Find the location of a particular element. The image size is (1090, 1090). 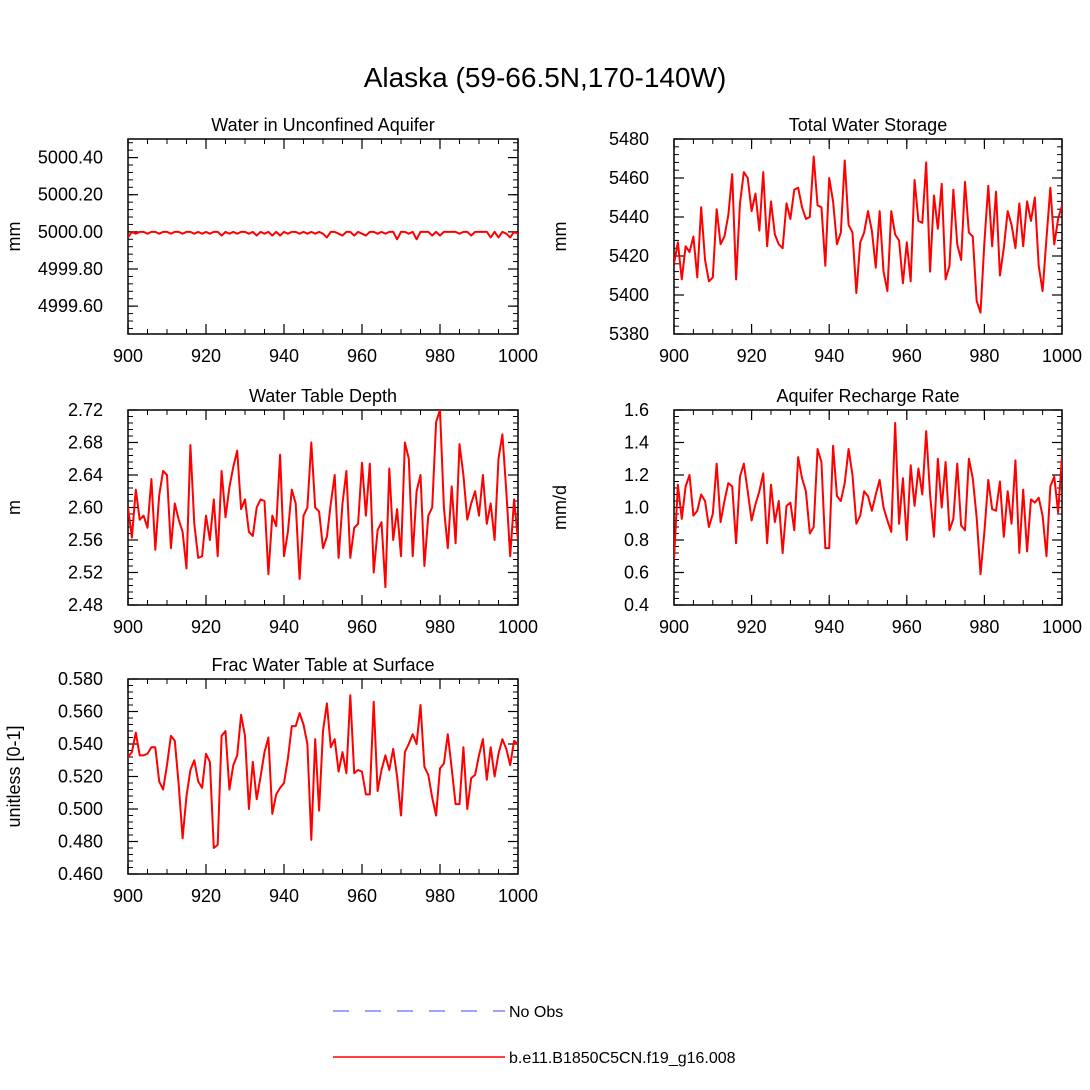

y-tick-label: 5000.00 is located at coordinates (70, 232).